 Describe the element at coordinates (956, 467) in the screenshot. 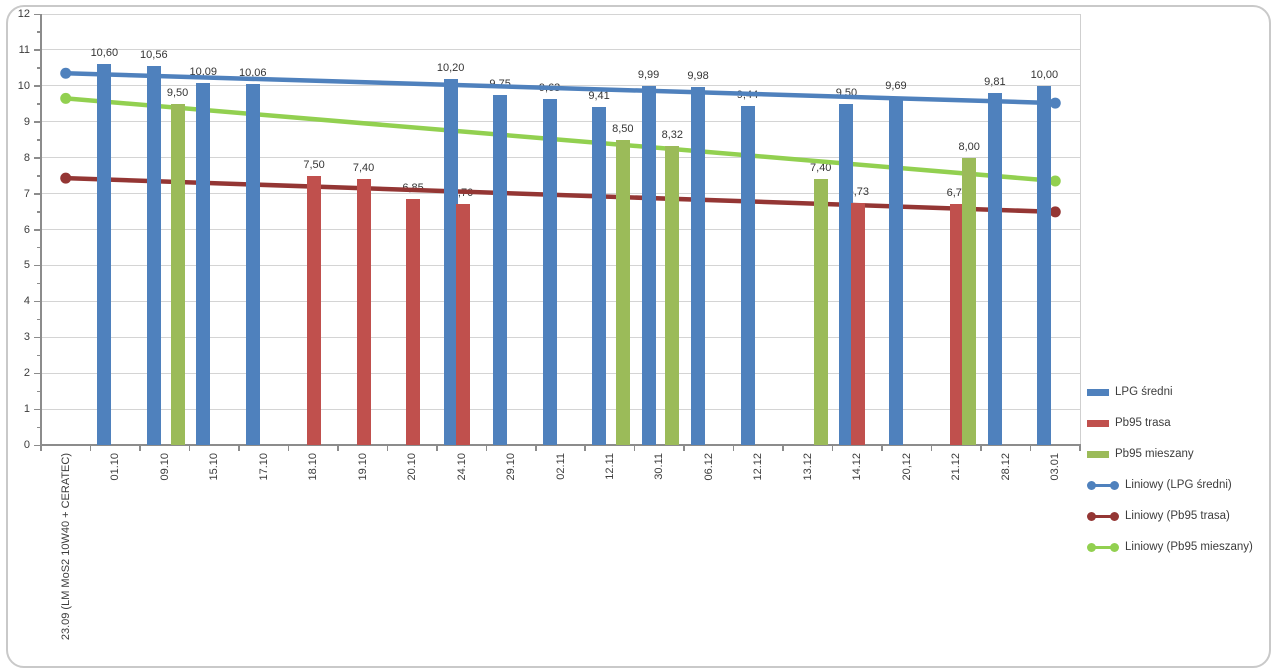

I see `x-category-label-text: 21.12` at that location.